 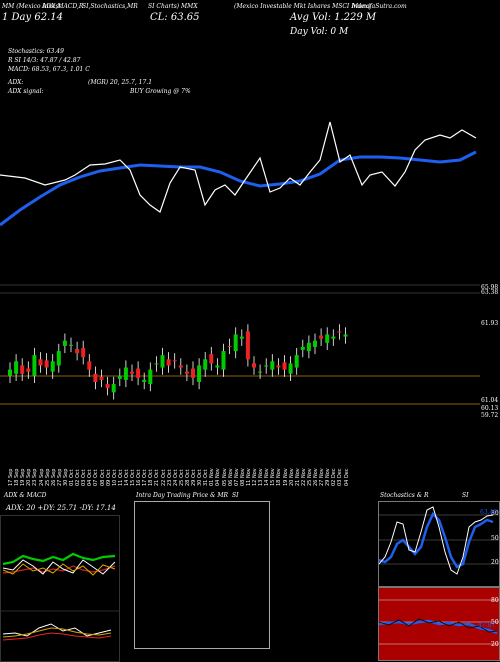 I want to click on price-tick-4: 61.04, so click(x=490, y=400).